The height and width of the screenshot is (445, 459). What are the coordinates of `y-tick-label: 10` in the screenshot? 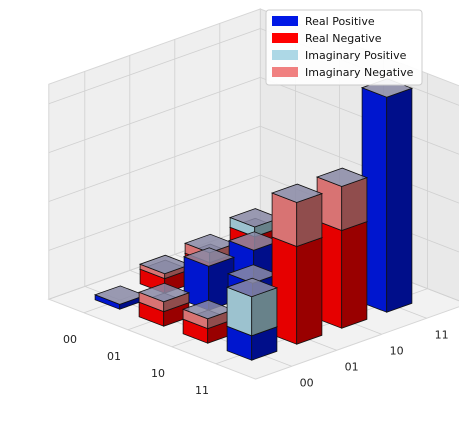 It's located at (397, 350).